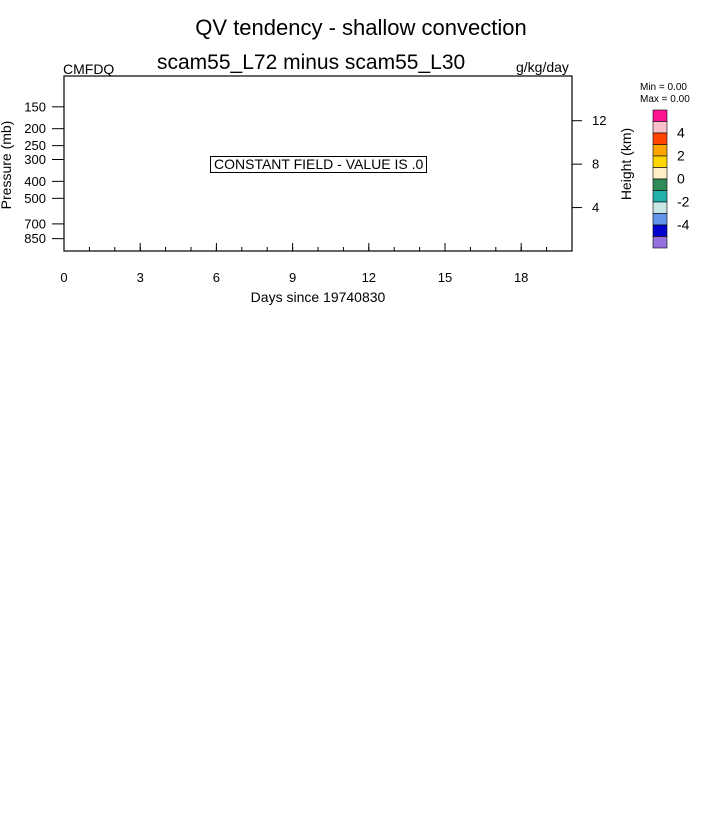 This screenshot has width=722, height=830. What do you see at coordinates (595, 164) in the screenshot?
I see `y-tick-label-height: 8` at bounding box center [595, 164].